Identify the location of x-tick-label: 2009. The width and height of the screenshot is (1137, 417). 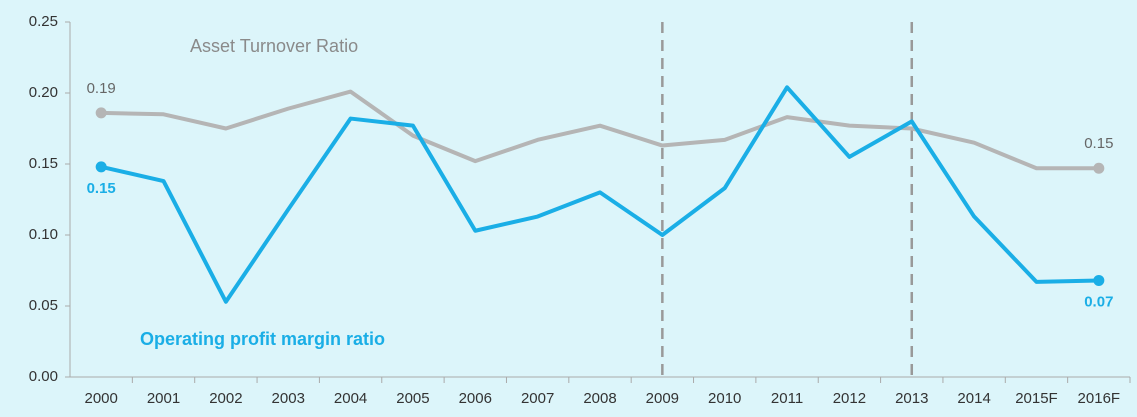
(662, 398).